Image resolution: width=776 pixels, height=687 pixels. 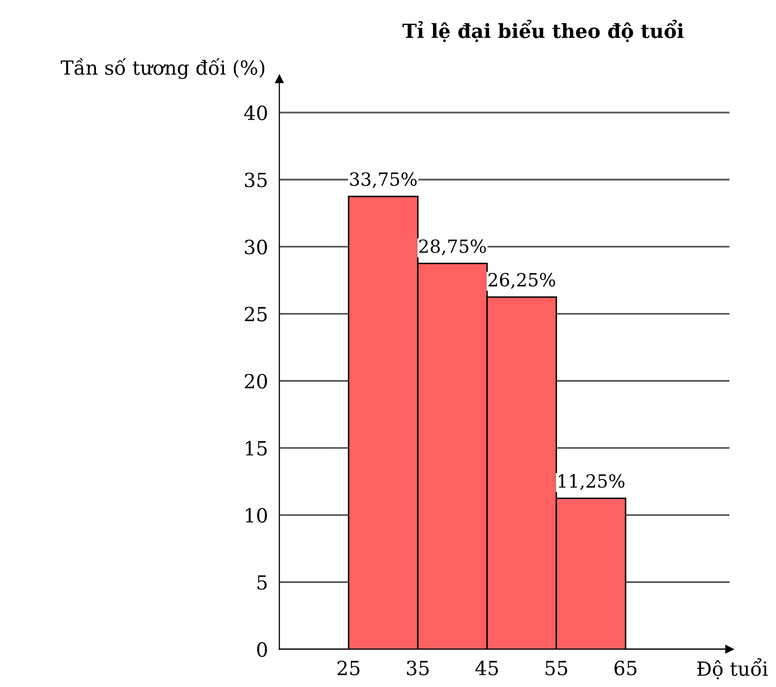 What do you see at coordinates (255, 180) in the screenshot?
I see `y-tick-label: 35` at bounding box center [255, 180].